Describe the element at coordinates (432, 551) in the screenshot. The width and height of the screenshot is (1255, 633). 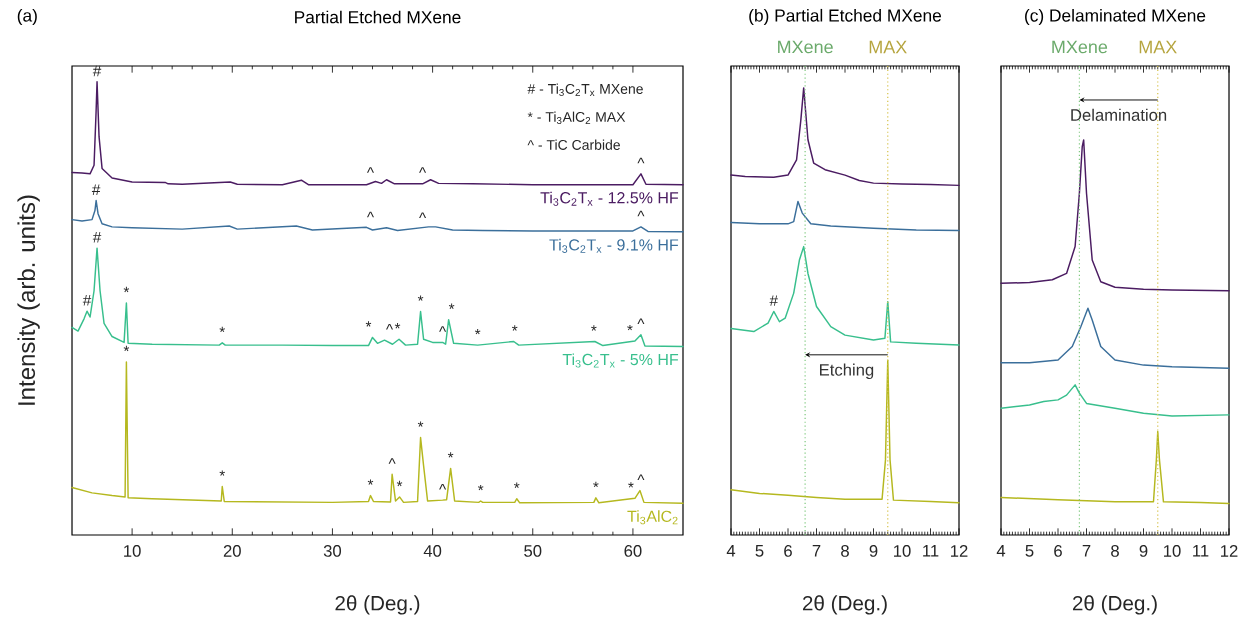
I see `x-tick-label: 40` at that location.